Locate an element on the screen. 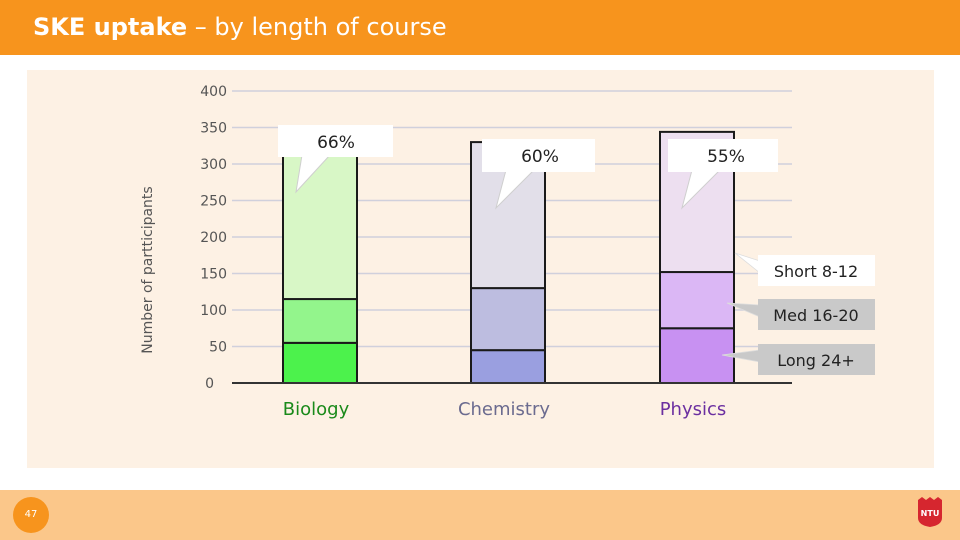 The height and width of the screenshot is (540, 960). legend-label: Med 16-20 is located at coordinates (815, 315).